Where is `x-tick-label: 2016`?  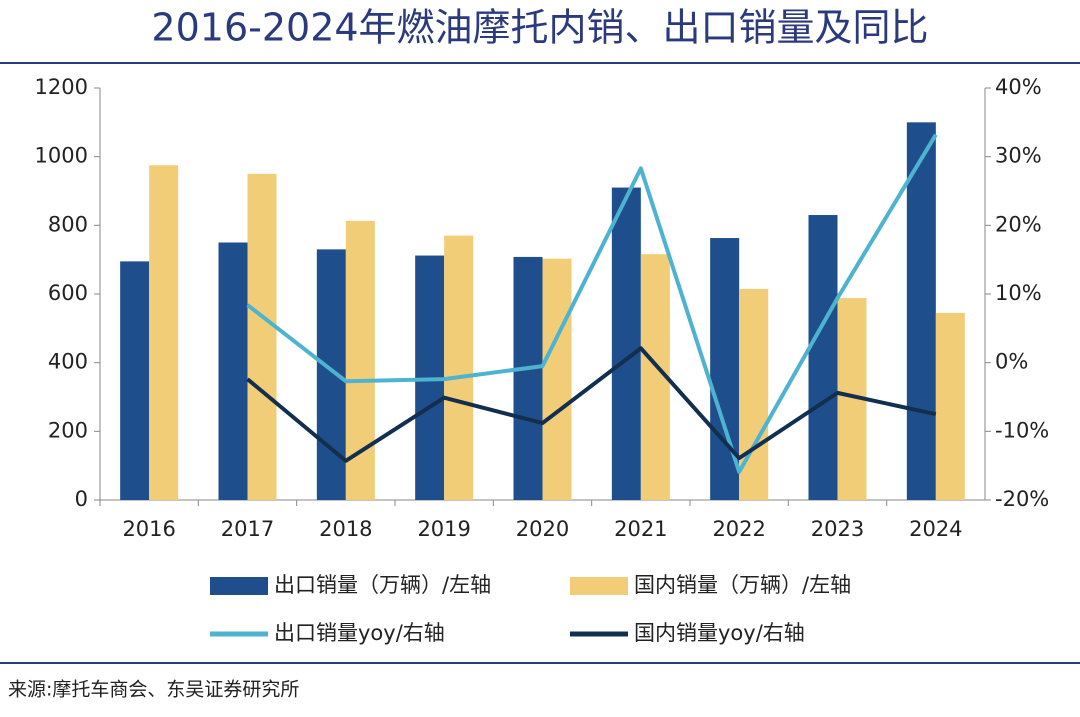
x-tick-label: 2016 is located at coordinates (148, 529).